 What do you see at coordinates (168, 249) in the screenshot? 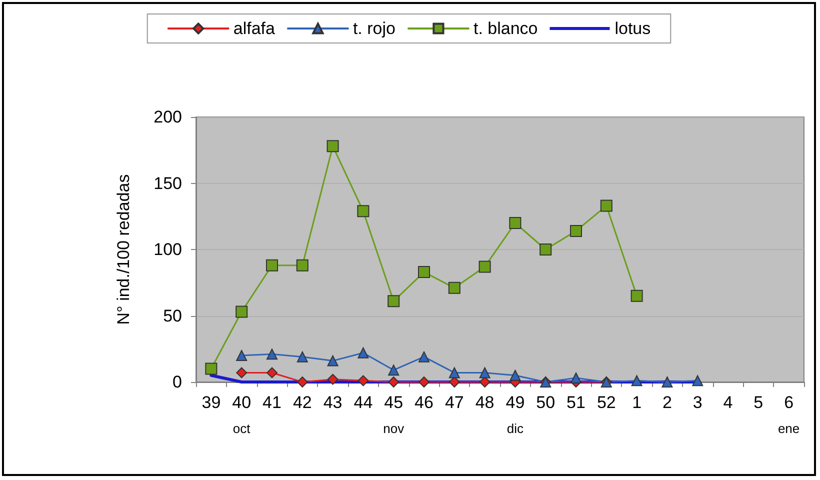
I see `y-tick-label: 100` at bounding box center [168, 249].